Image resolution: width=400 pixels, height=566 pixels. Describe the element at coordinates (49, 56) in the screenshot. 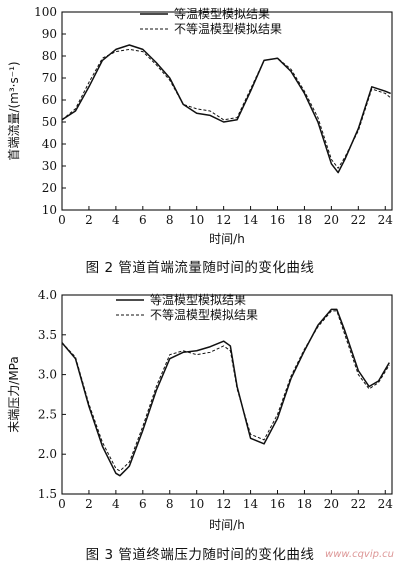

I see `y-tick-label: 80` at that location.